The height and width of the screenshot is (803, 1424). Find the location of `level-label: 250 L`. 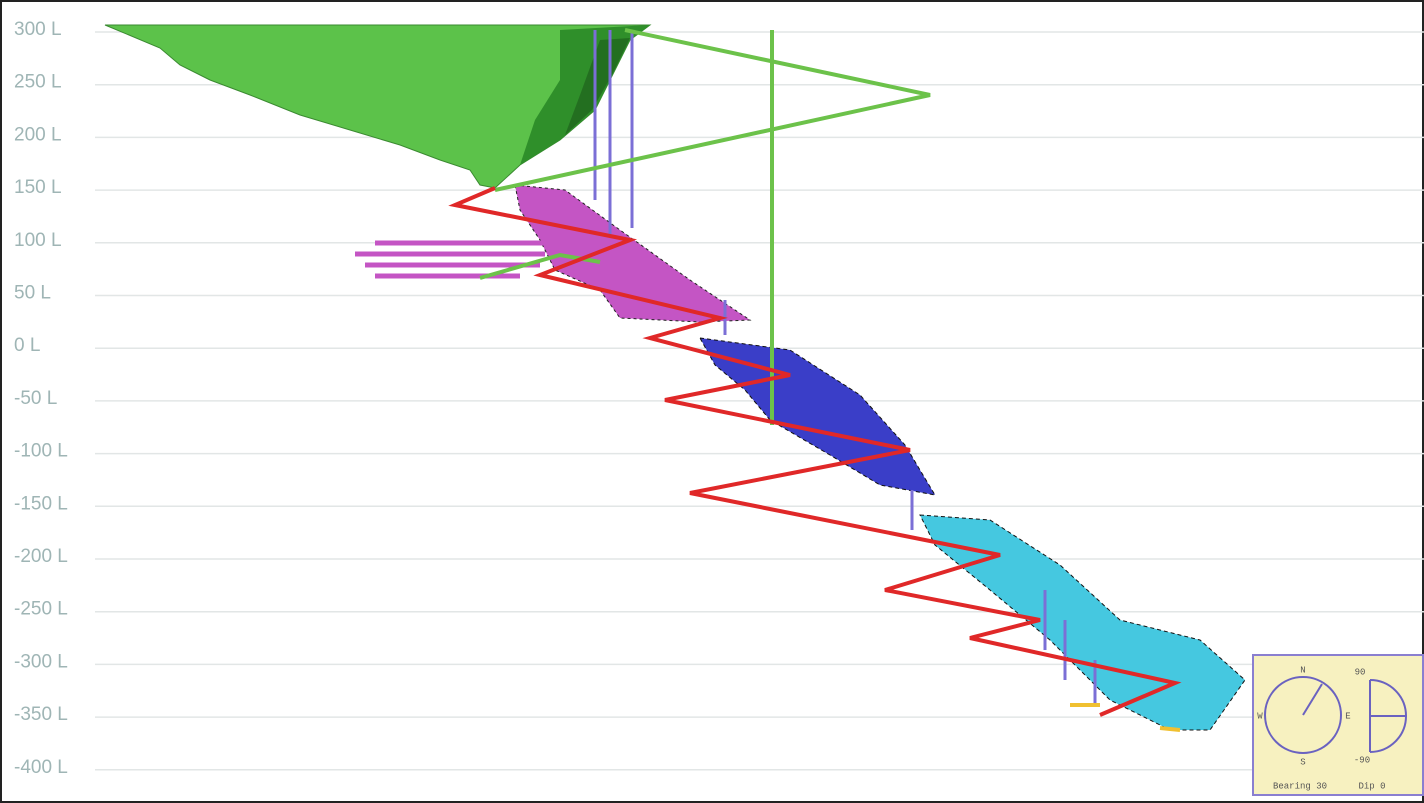

level-label: 250 L is located at coordinates (38, 82).